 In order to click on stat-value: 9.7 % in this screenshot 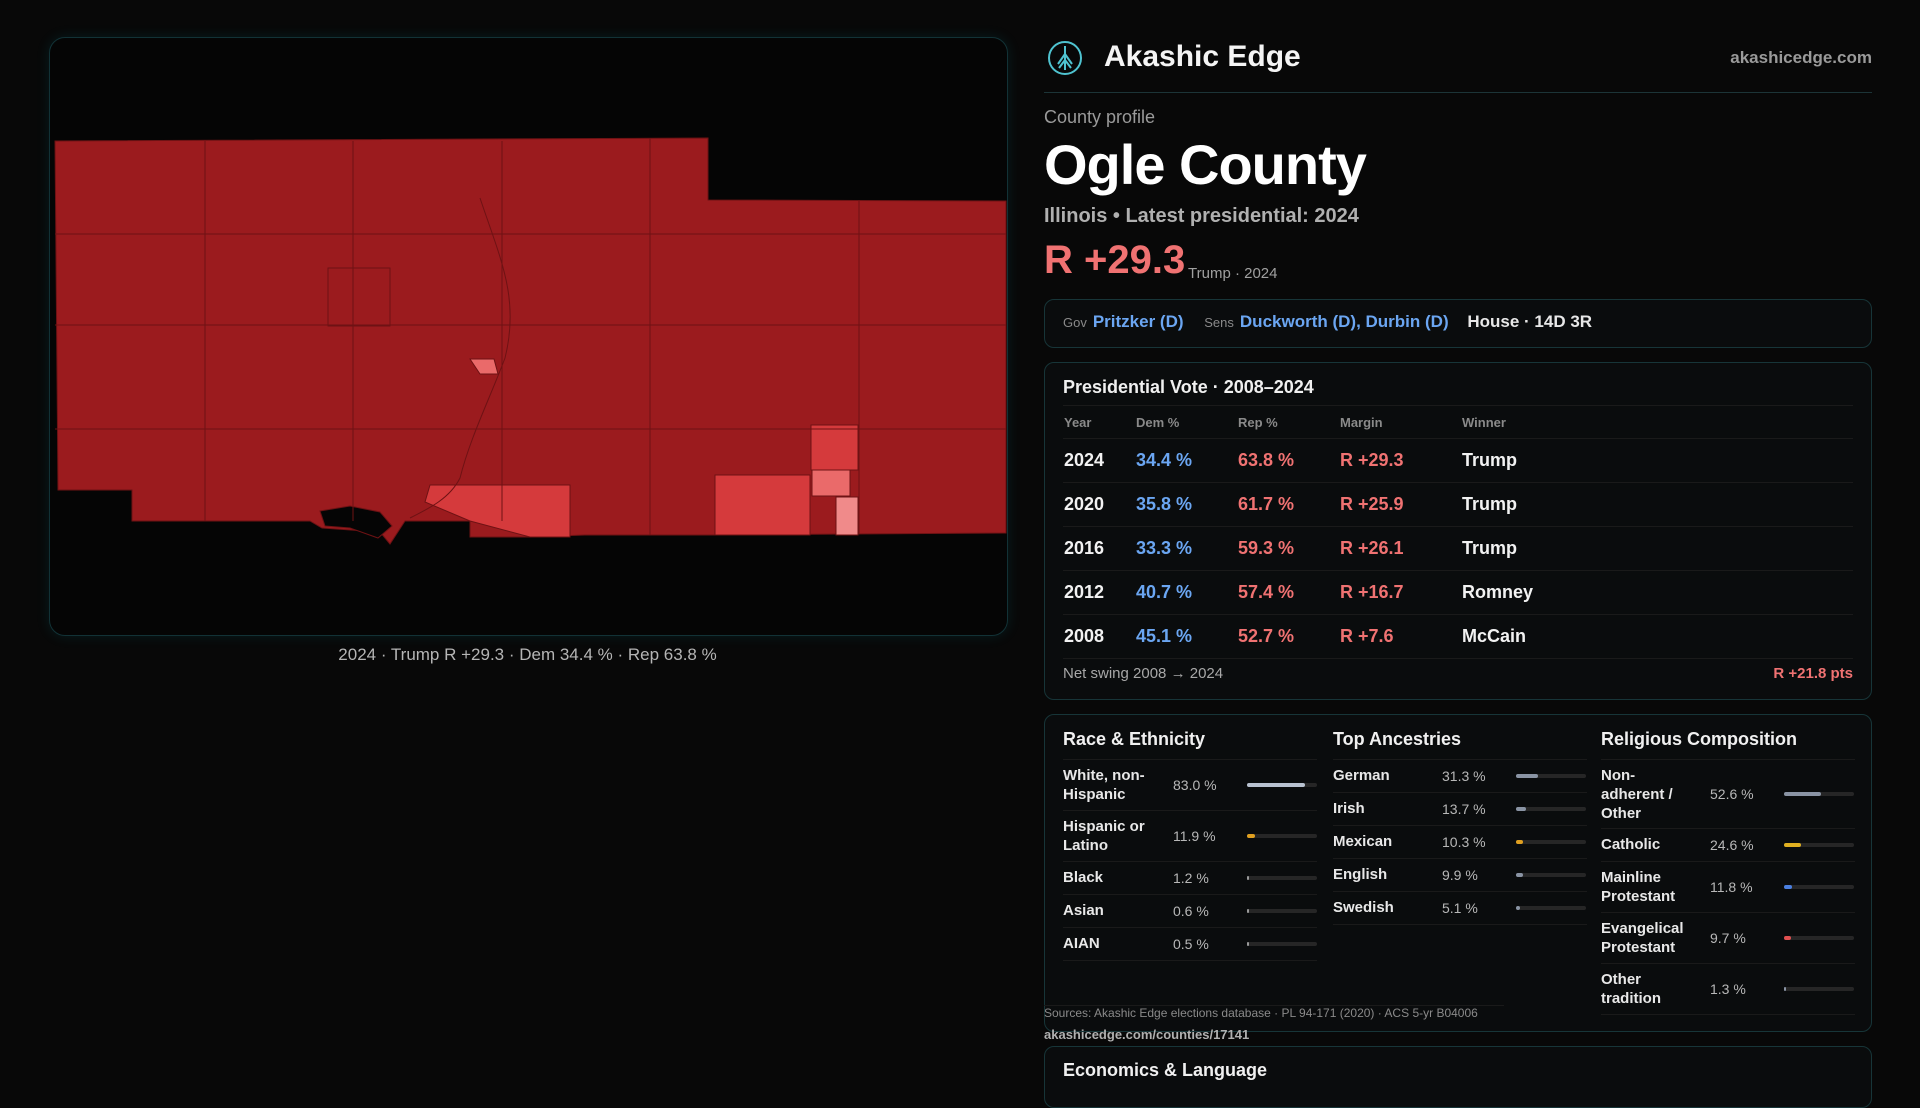, I will do `click(1728, 938)`.